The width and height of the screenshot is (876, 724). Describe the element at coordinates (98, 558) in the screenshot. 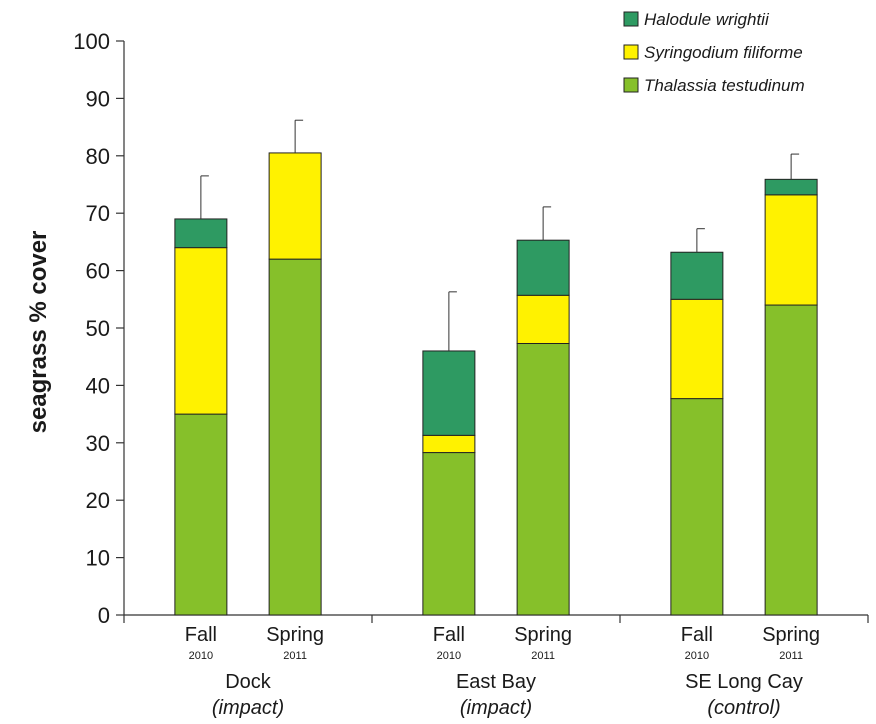

I see `y-tick-label: 10` at that location.